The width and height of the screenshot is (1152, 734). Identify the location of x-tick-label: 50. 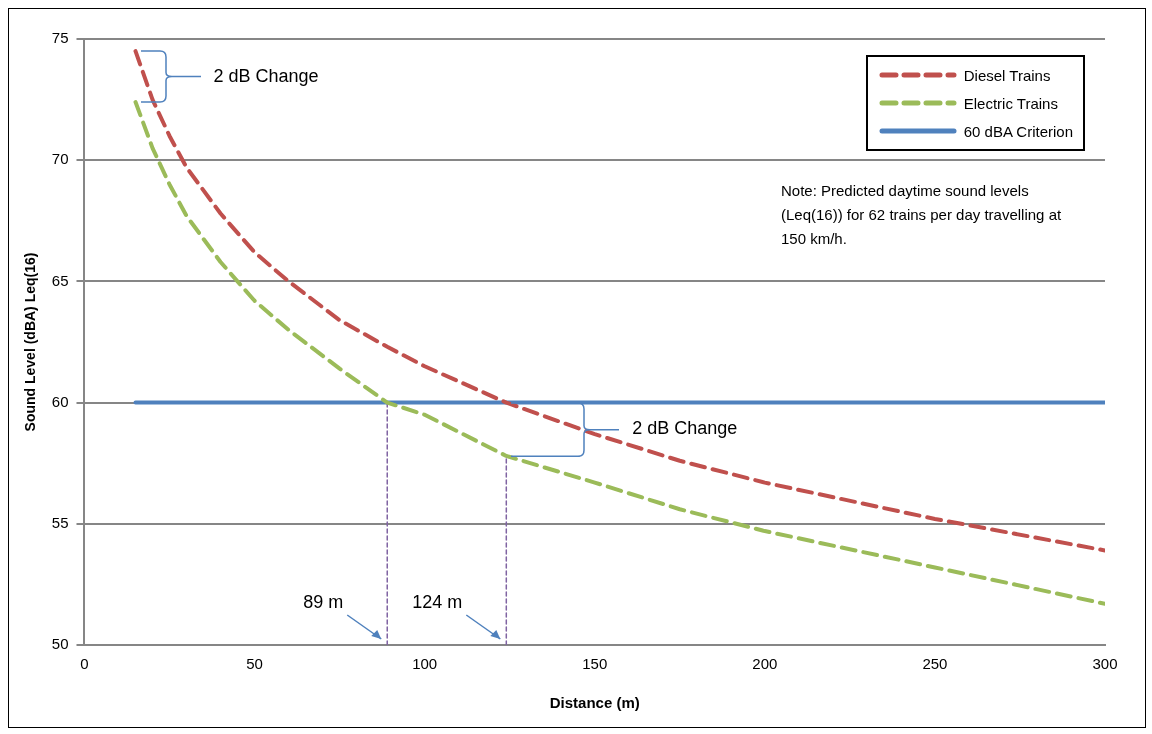
(254, 664).